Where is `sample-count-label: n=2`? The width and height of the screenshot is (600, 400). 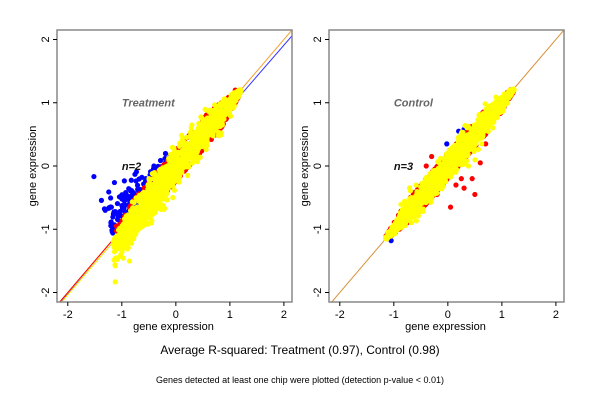 sample-count-label: n=2 is located at coordinates (131, 167).